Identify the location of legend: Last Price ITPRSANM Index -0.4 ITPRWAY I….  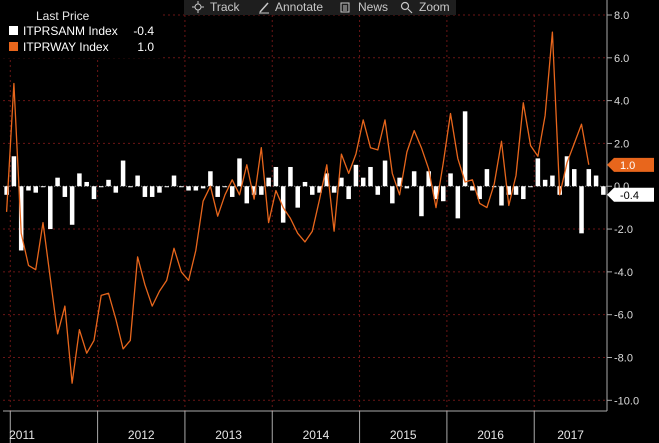
(81, 33).